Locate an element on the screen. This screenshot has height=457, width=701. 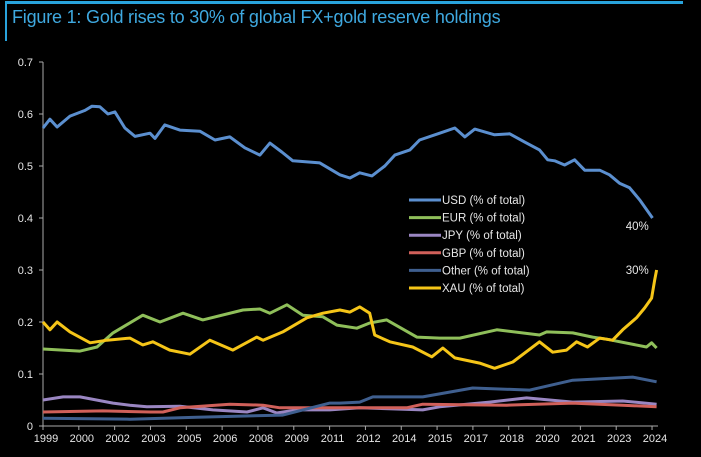
legend-label: JPY (% of total) is located at coordinates (482, 236).